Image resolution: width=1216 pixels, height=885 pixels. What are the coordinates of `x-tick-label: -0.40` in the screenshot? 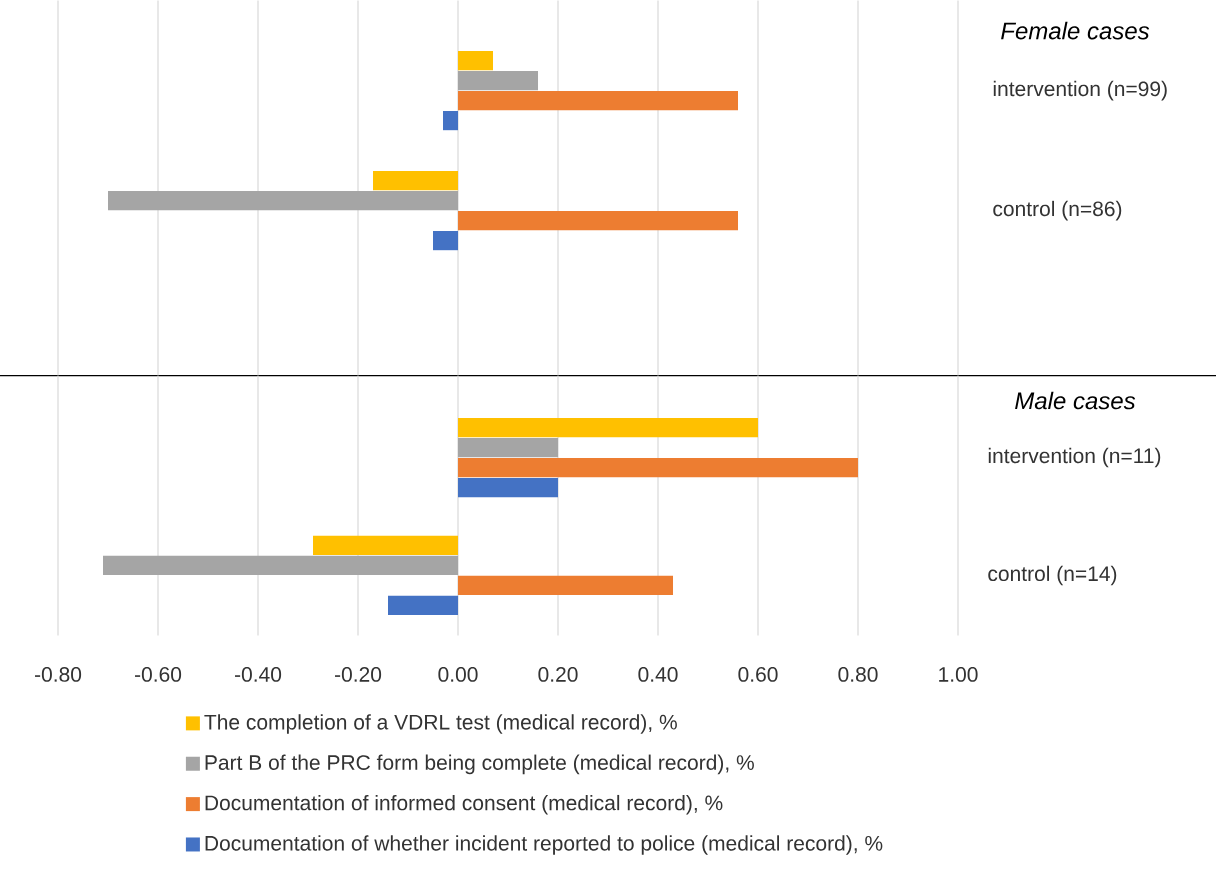 It's located at (258, 675).